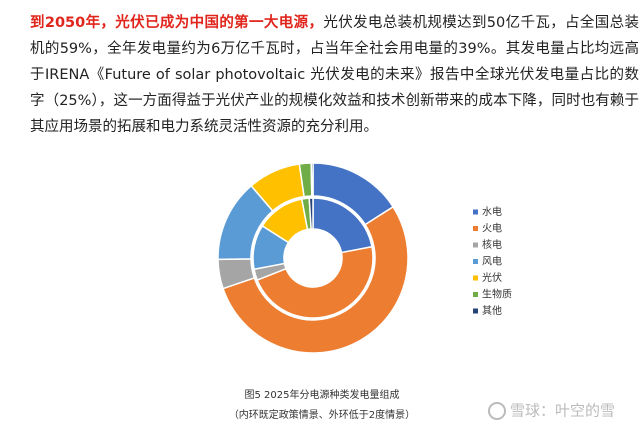 Image resolution: width=639 pixels, height=428 pixels. What do you see at coordinates (322, 394) in the screenshot?
I see `caption-title: 图5 2025年分电源种类发电量组成` at bounding box center [322, 394].